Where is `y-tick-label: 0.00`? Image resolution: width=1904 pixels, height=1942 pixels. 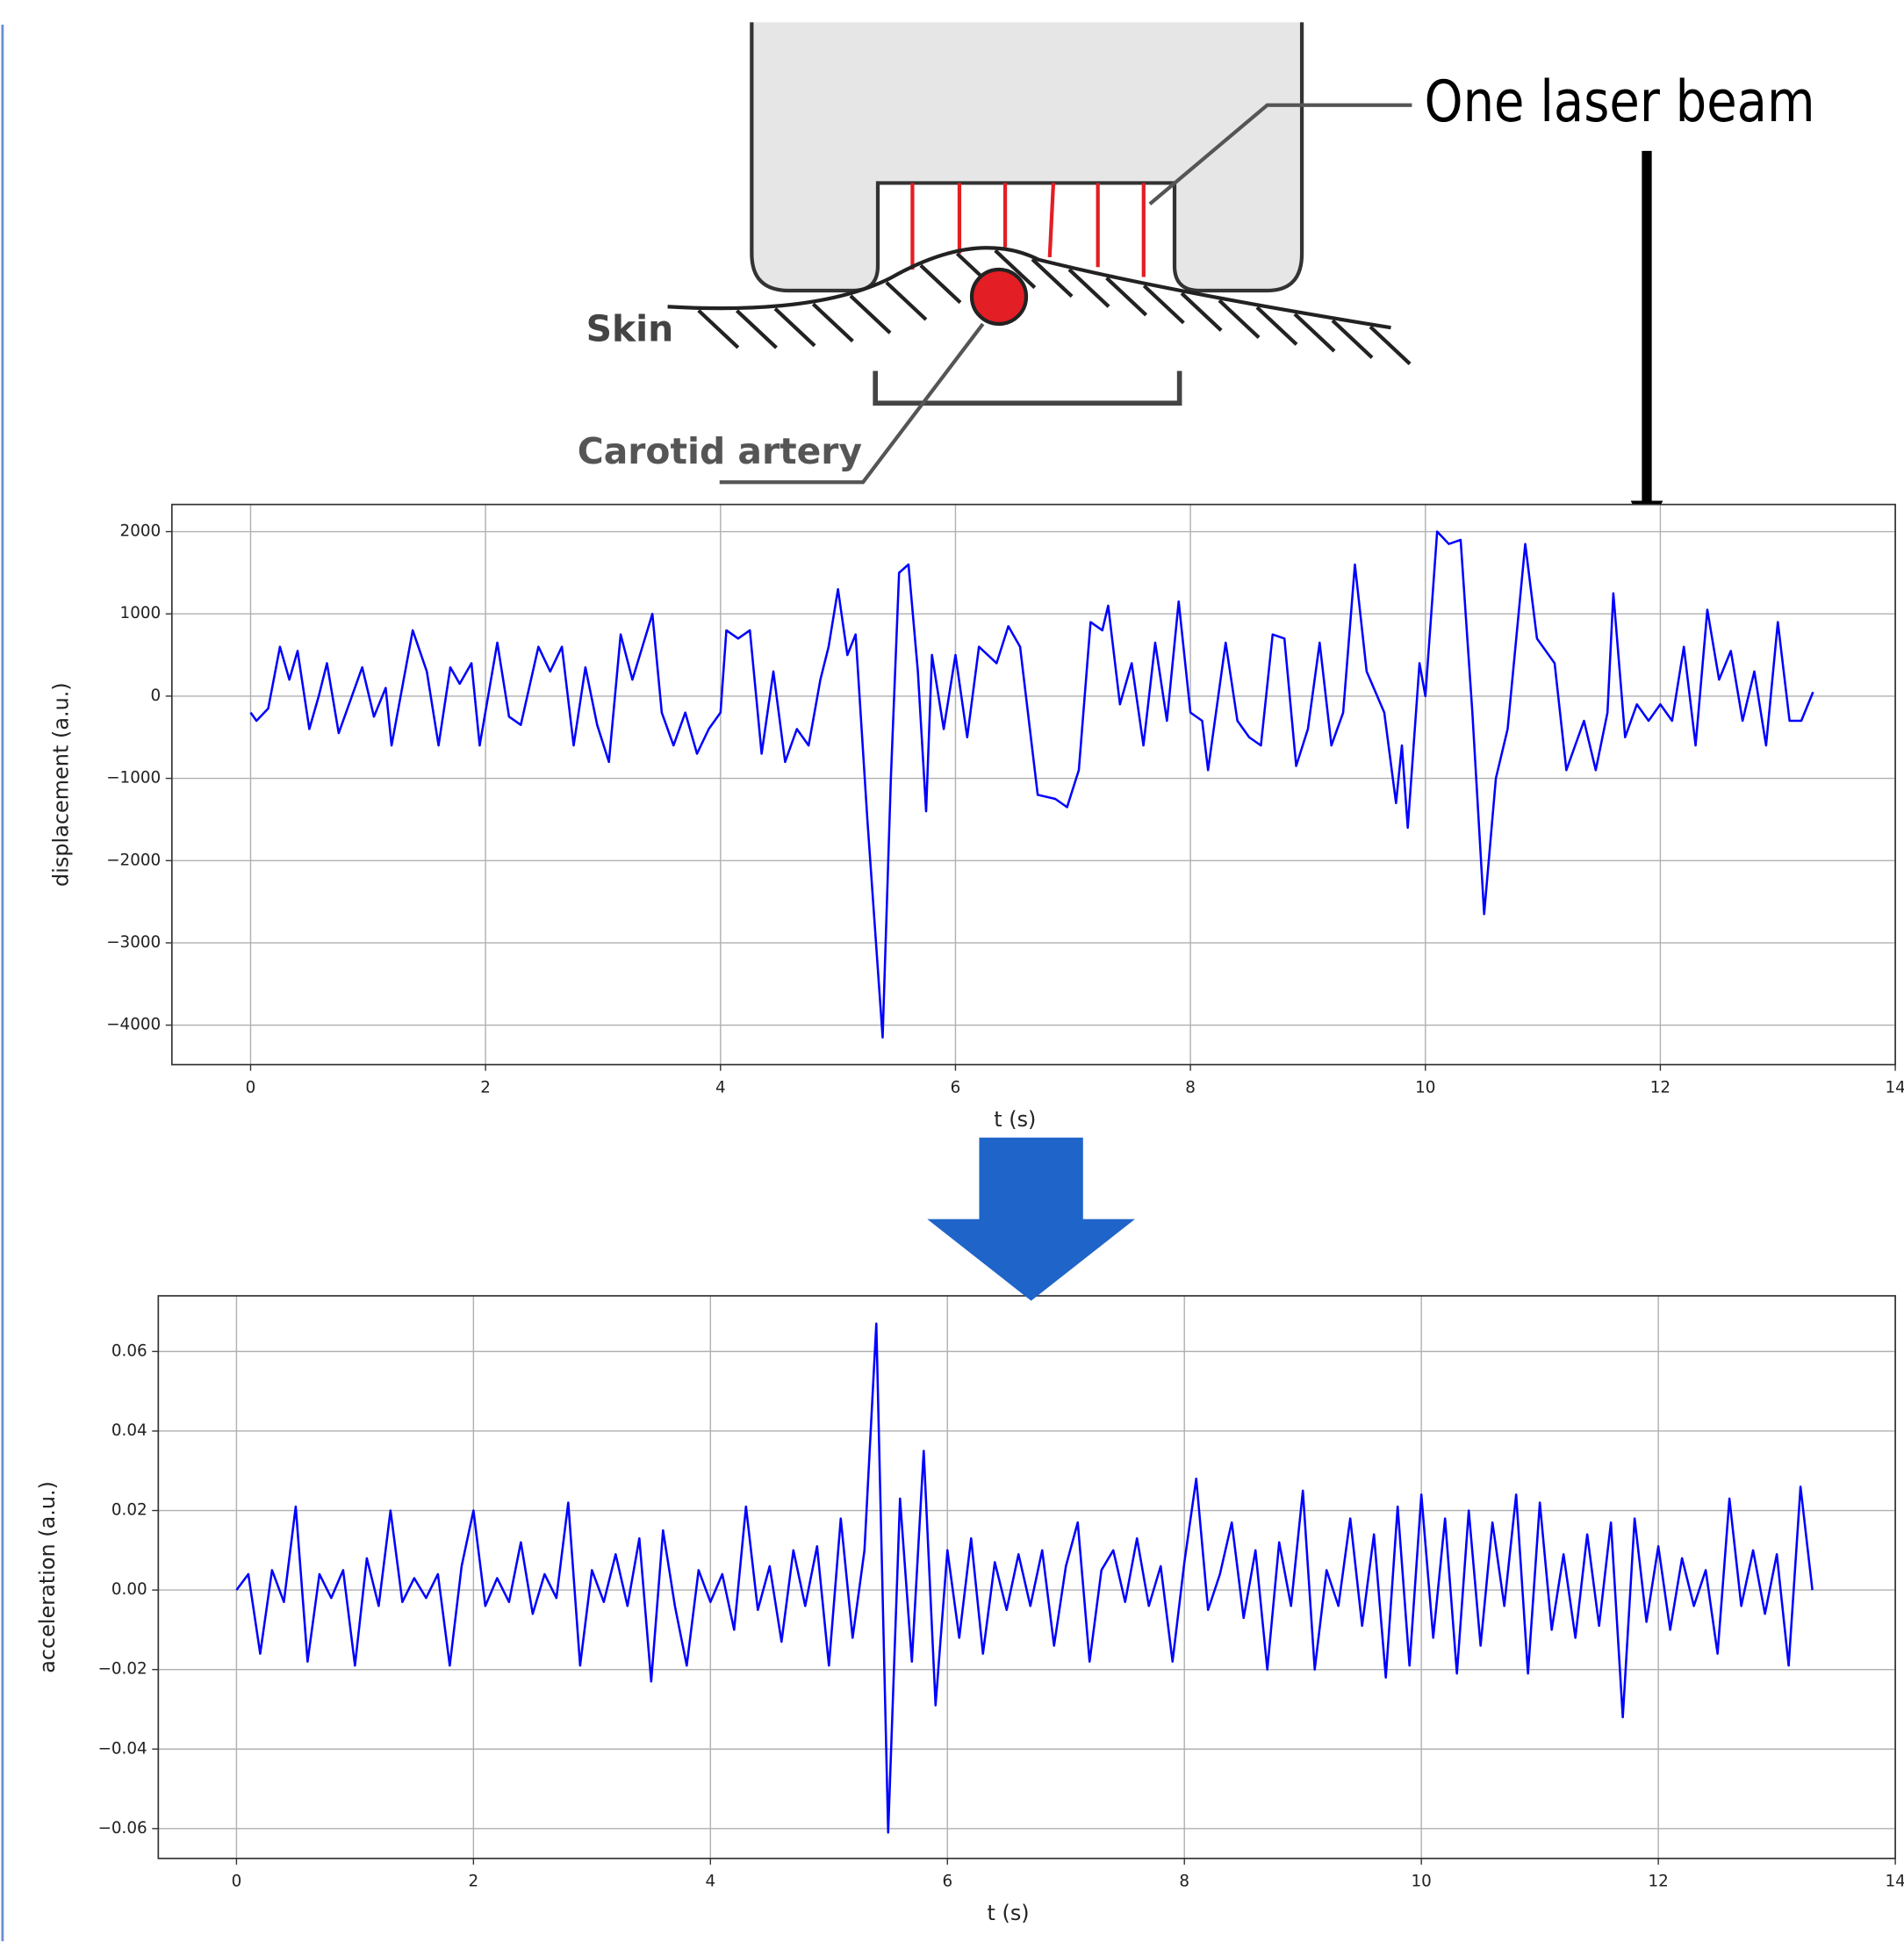 y-tick-label: 0.00 is located at coordinates (129, 1589).